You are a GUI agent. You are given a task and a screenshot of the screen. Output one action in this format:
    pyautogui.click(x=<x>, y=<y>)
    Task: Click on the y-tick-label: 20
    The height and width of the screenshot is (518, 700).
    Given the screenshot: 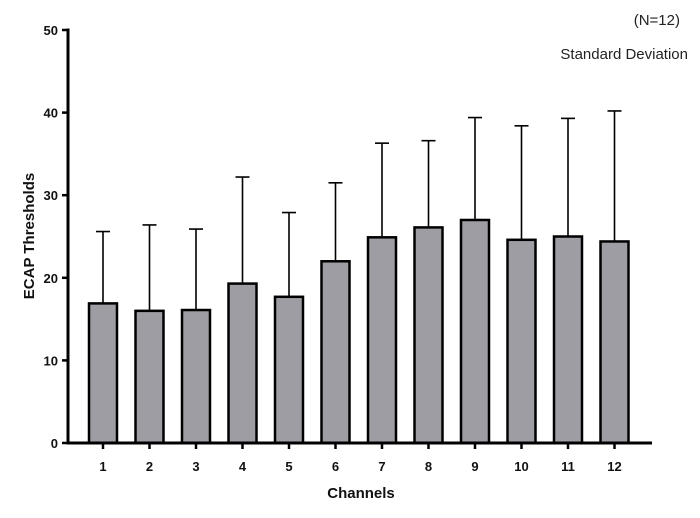 What is the action you would take?
    pyautogui.click(x=51, y=278)
    